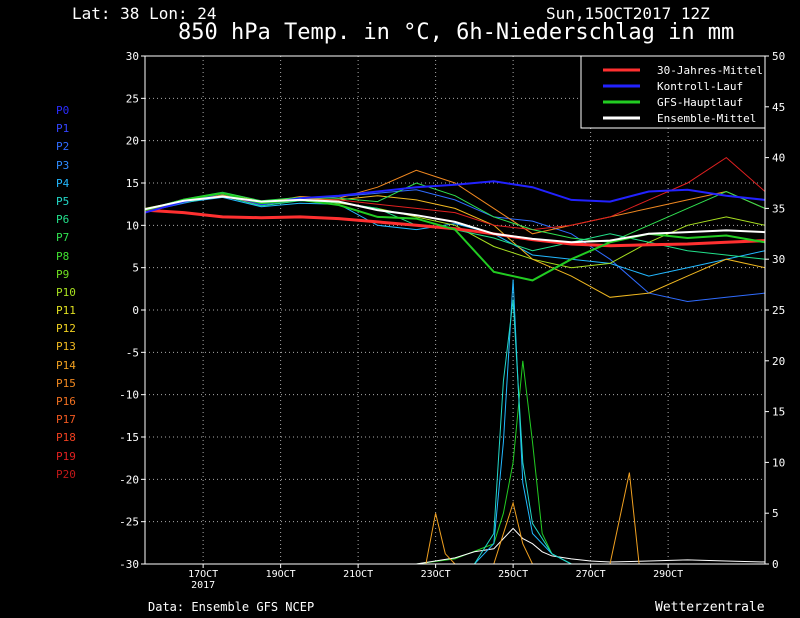 The height and width of the screenshot is (618, 800). I want to click on member-label-p14: P14, so click(66, 365).